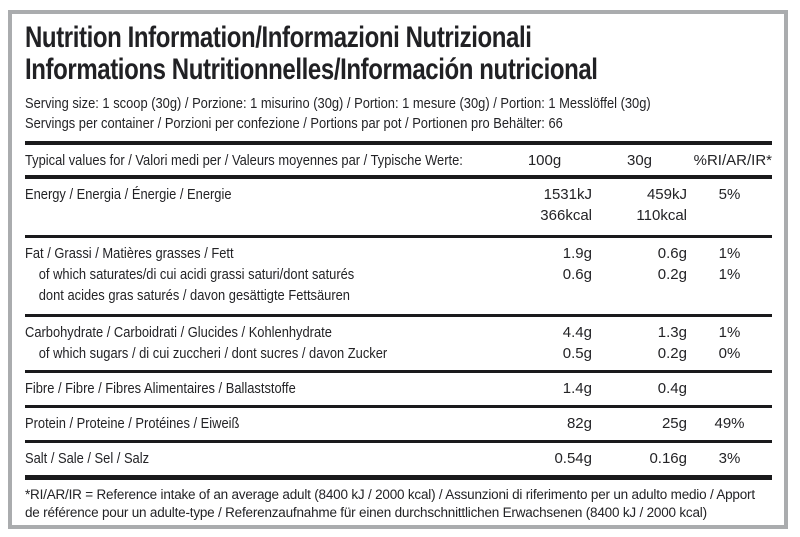 Image resolution: width=800 pixels, height=537 pixels. What do you see at coordinates (672, 253) in the screenshot?
I see `value-per-30g: 0.6g` at bounding box center [672, 253].